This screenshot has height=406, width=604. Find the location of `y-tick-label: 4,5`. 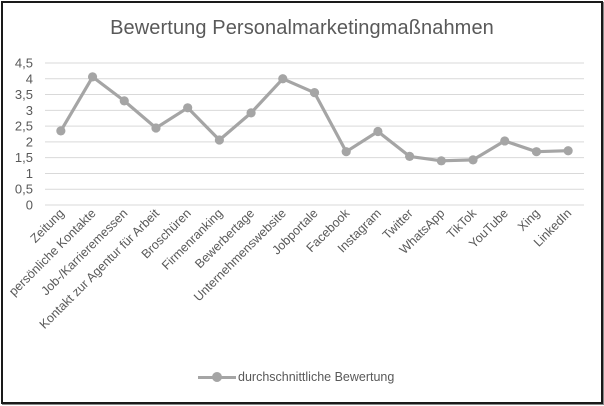

y-tick-label: 4,5 is located at coordinates (24, 63).